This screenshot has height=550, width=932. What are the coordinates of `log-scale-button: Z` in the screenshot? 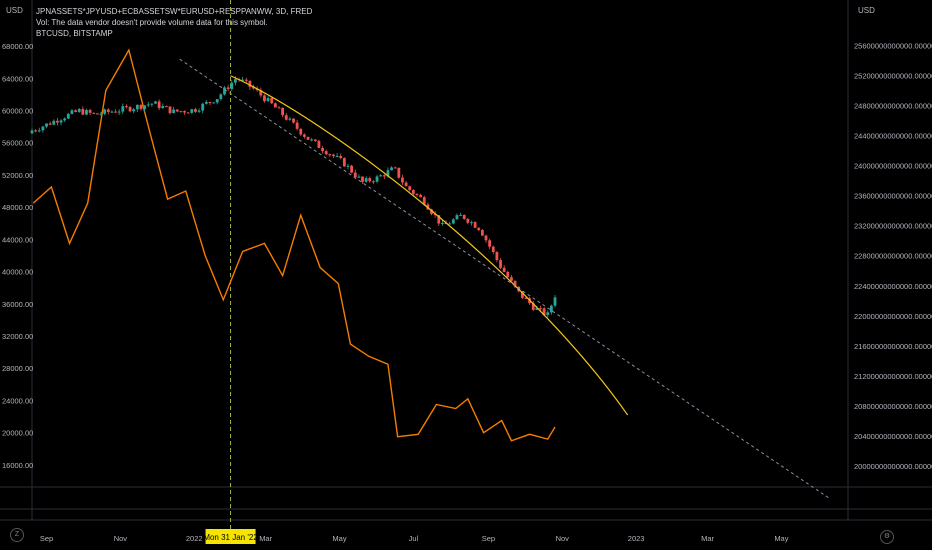 It's located at (17, 535).